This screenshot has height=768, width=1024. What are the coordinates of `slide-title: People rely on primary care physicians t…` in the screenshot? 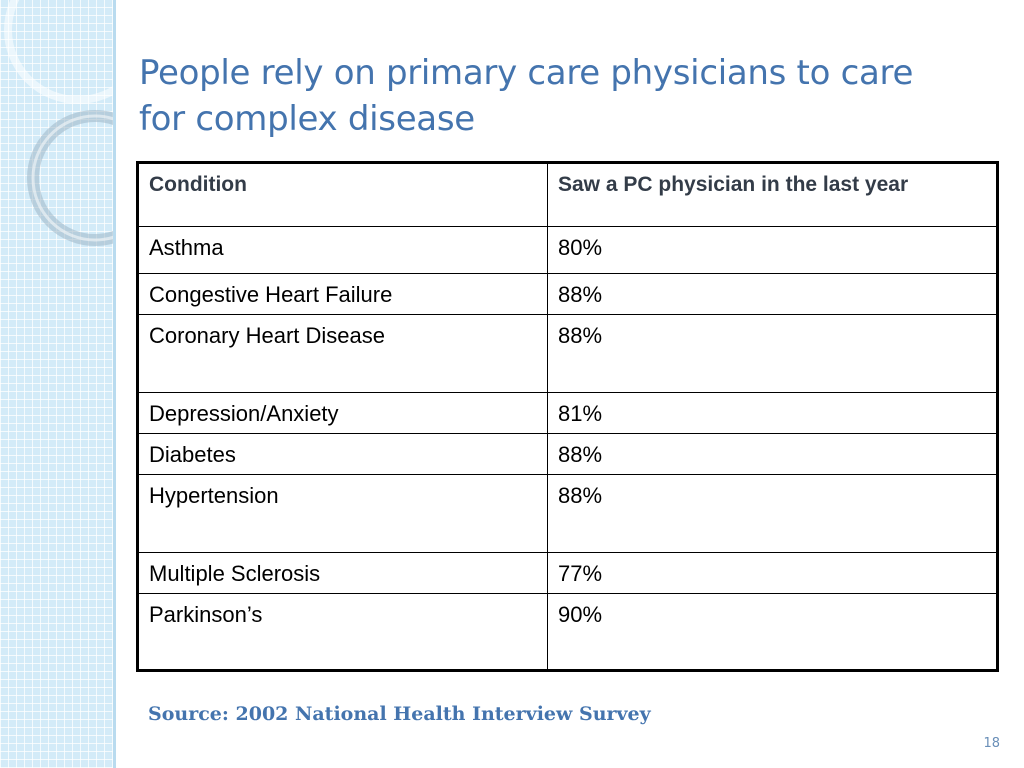 It's located at (526, 96).